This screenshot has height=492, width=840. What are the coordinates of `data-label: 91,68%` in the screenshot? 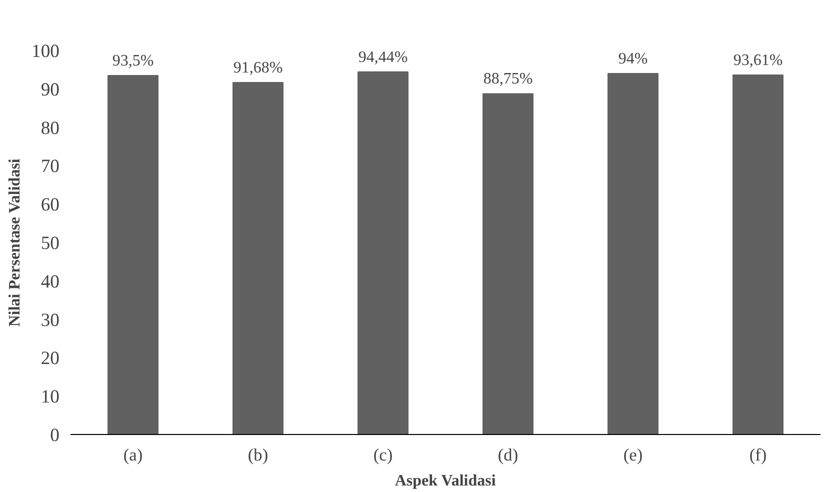 It's located at (258, 67).